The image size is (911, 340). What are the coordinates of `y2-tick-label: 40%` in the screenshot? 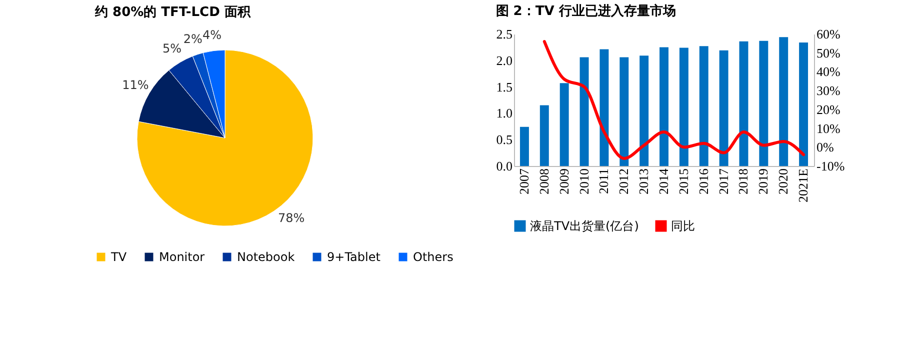 It's located at (828, 72).